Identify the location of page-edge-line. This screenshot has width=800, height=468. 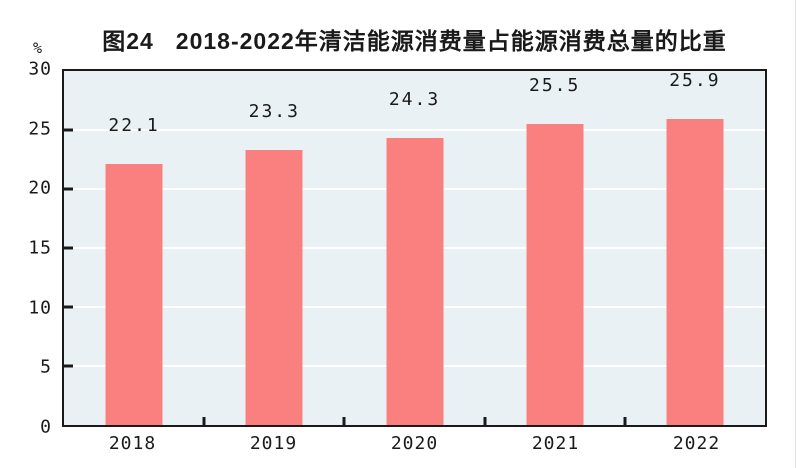
(795, 234).